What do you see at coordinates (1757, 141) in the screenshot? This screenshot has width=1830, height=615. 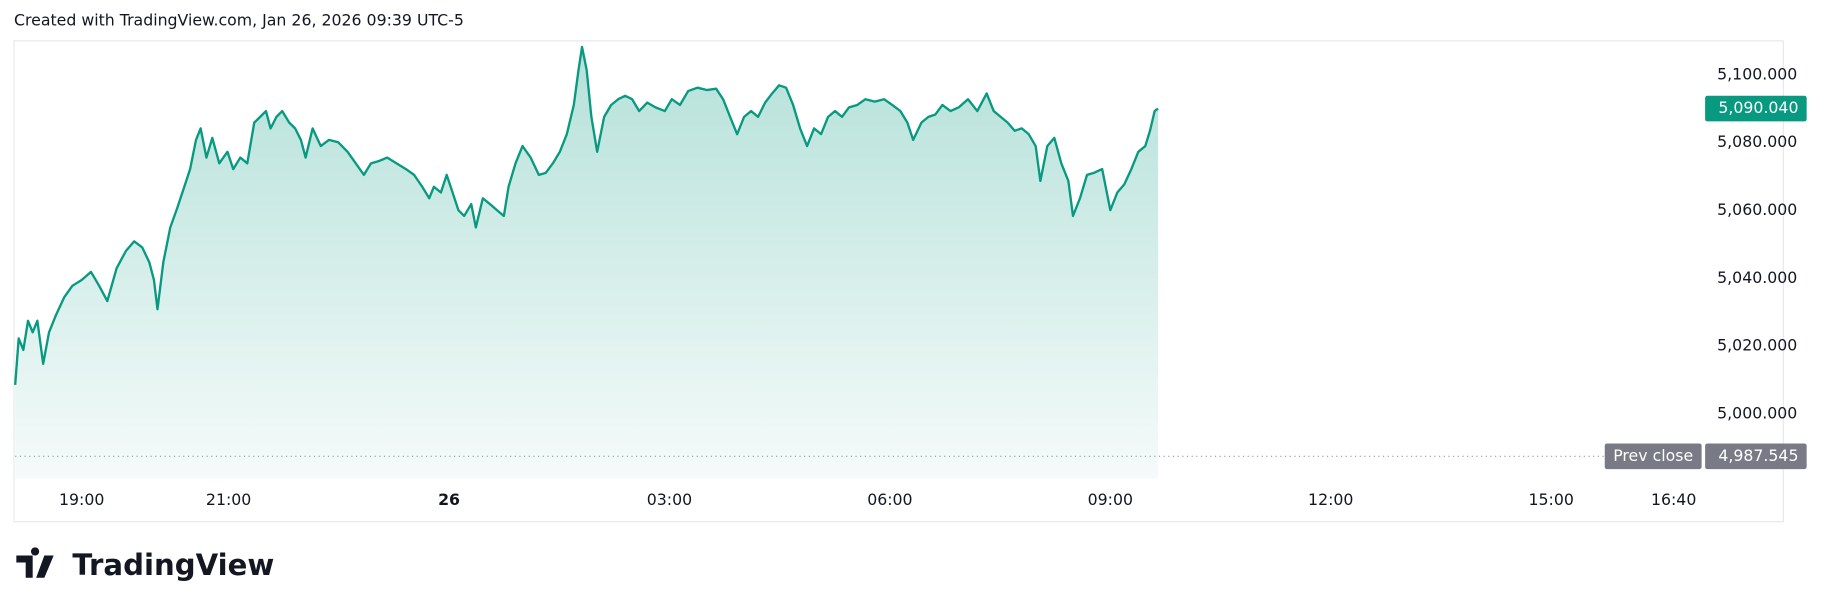 I see `y-tick-label: 5,080.000` at bounding box center [1757, 141].